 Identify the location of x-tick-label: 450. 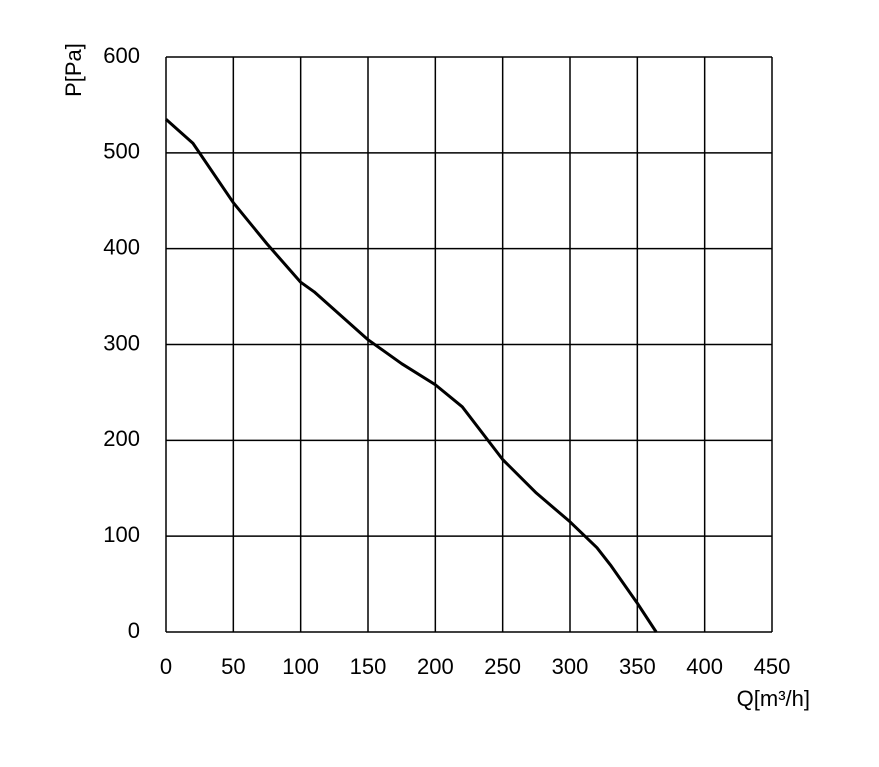
(772, 666).